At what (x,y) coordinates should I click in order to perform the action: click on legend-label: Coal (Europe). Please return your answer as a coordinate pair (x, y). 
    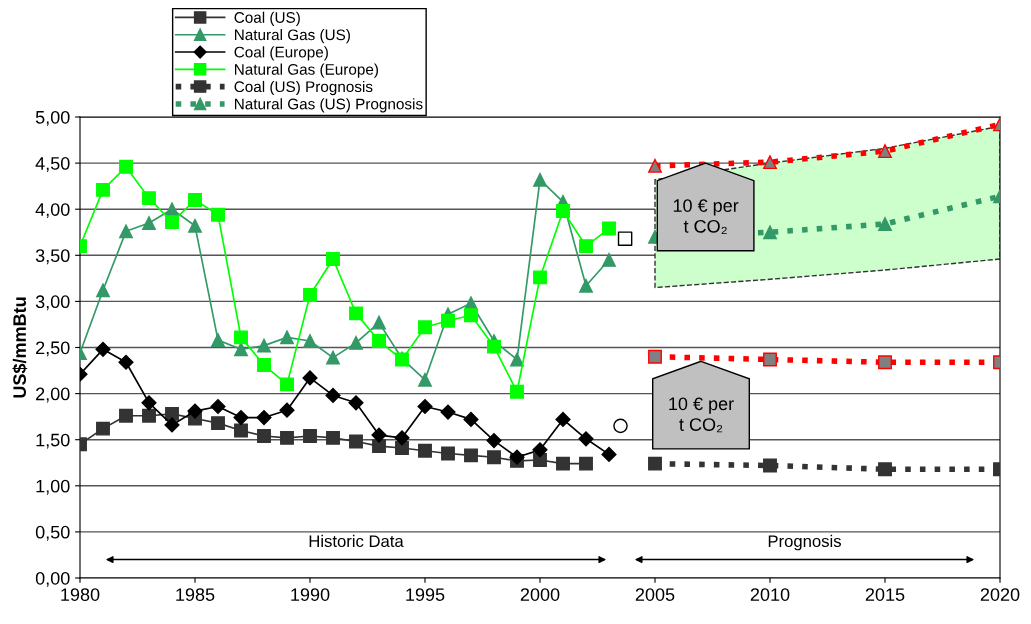
    Looking at the image, I should click on (281, 53).